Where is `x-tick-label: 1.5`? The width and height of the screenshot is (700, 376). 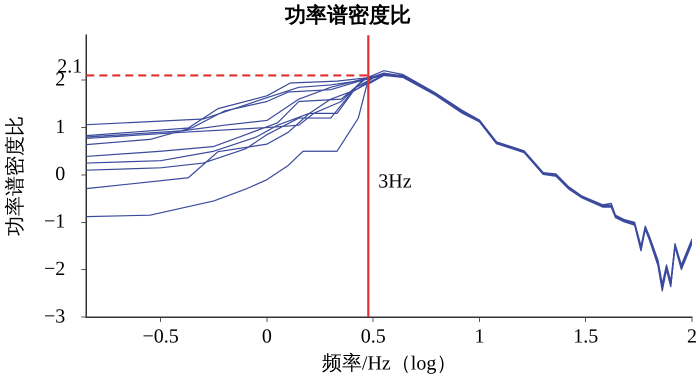
x-tick-label: 1.5 is located at coordinates (585, 336).